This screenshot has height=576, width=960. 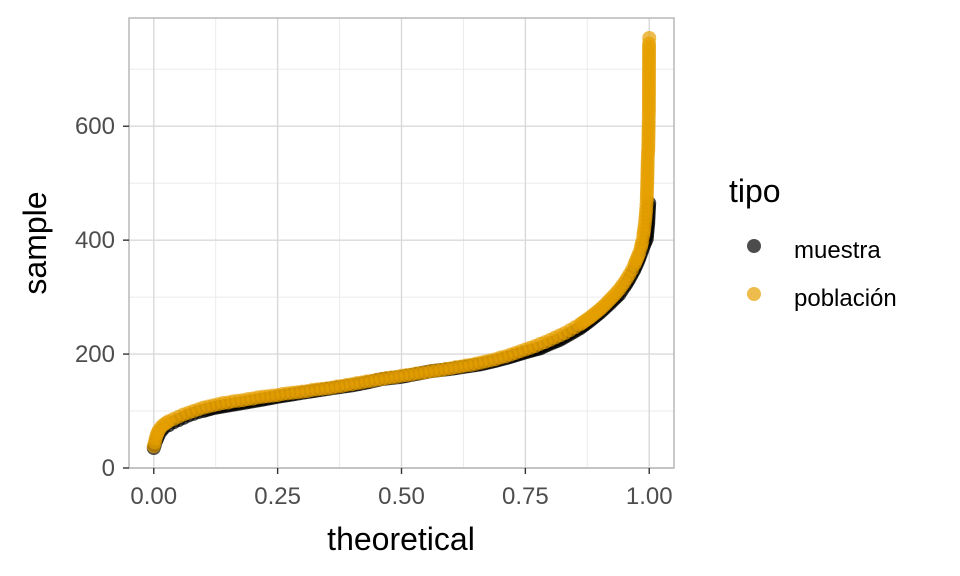 I want to click on y-tick-label: 600, so click(x=95, y=126).